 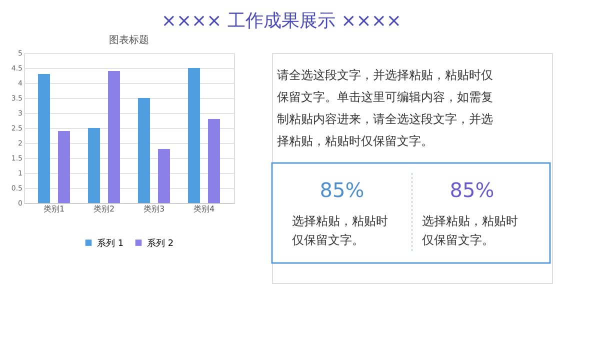 I want to click on x-tick-label: 类别3, so click(x=154, y=209).